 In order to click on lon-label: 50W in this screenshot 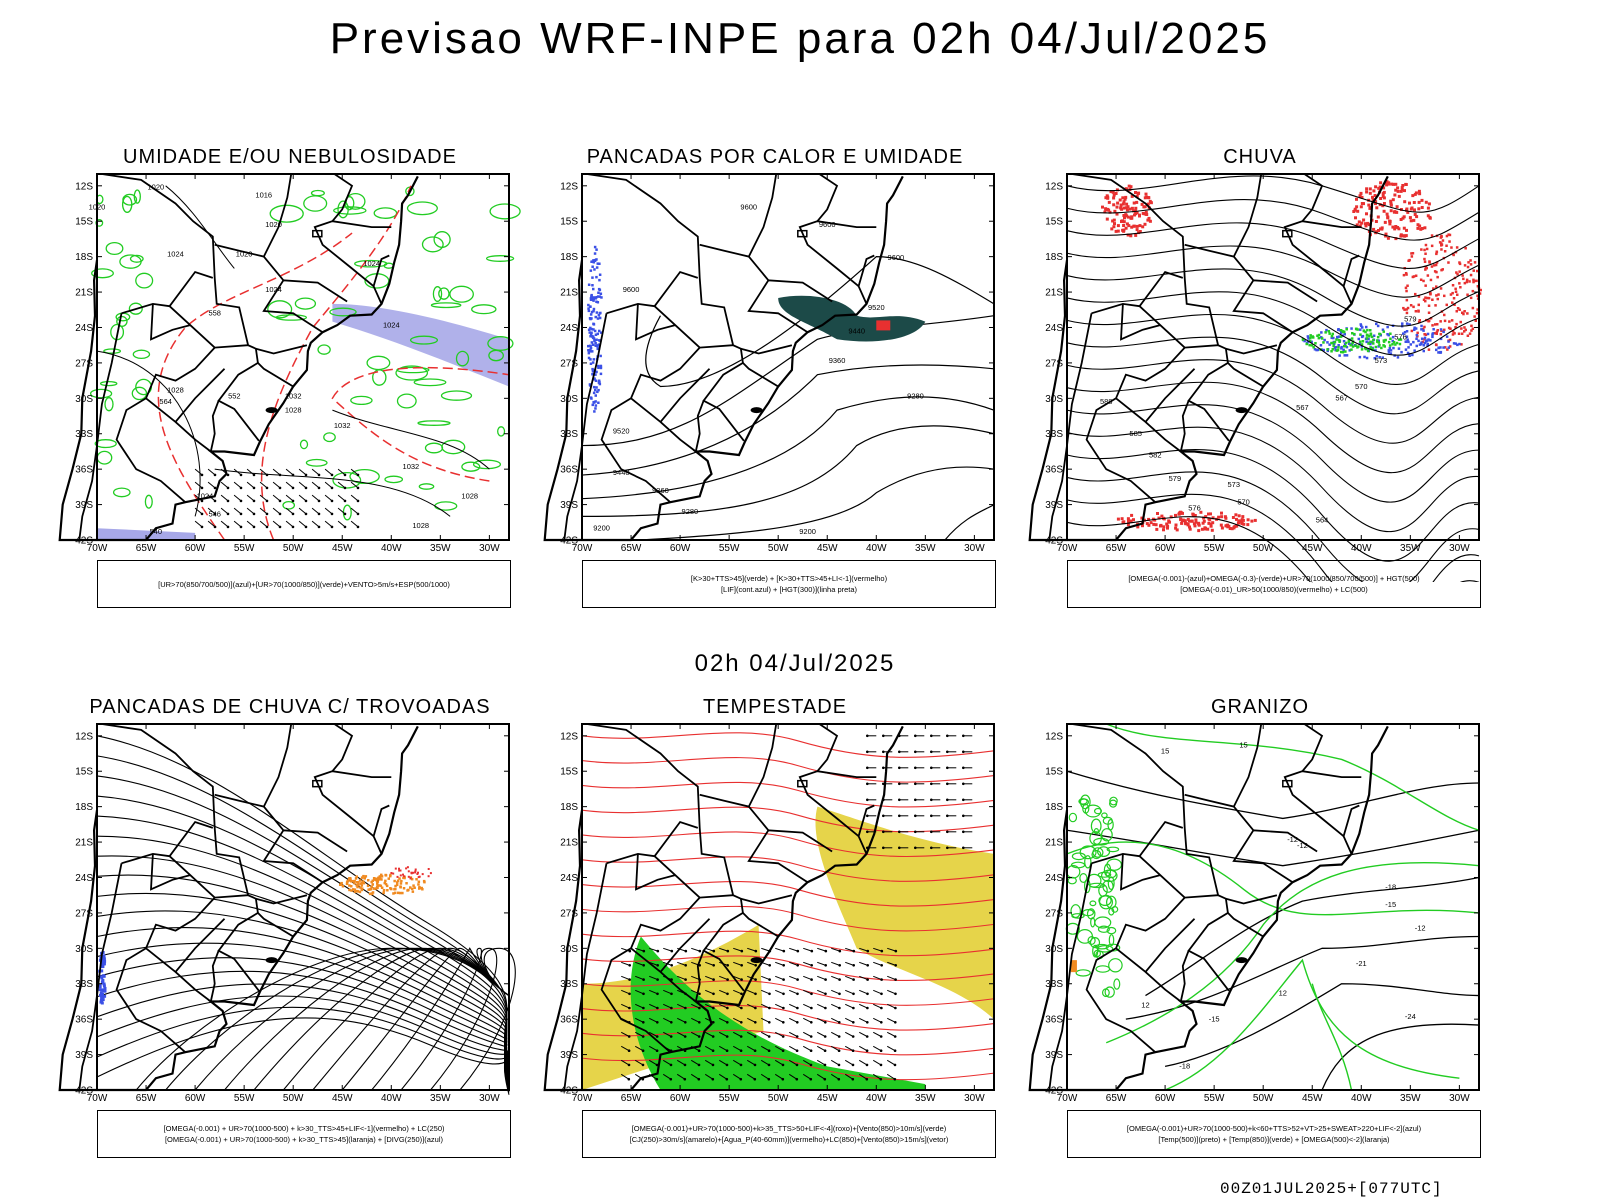, I will do `click(778, 1098)`.